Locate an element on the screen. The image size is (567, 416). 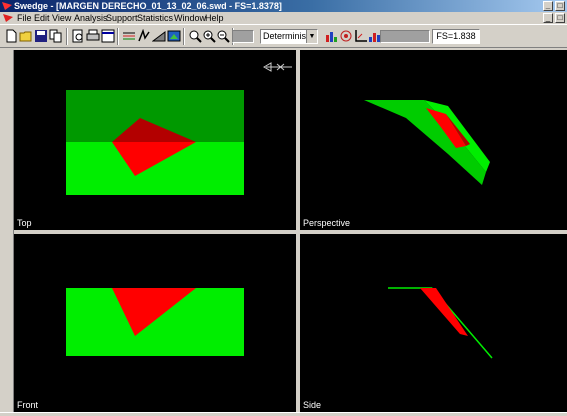
print-icon is located at coordinates (93, 36).